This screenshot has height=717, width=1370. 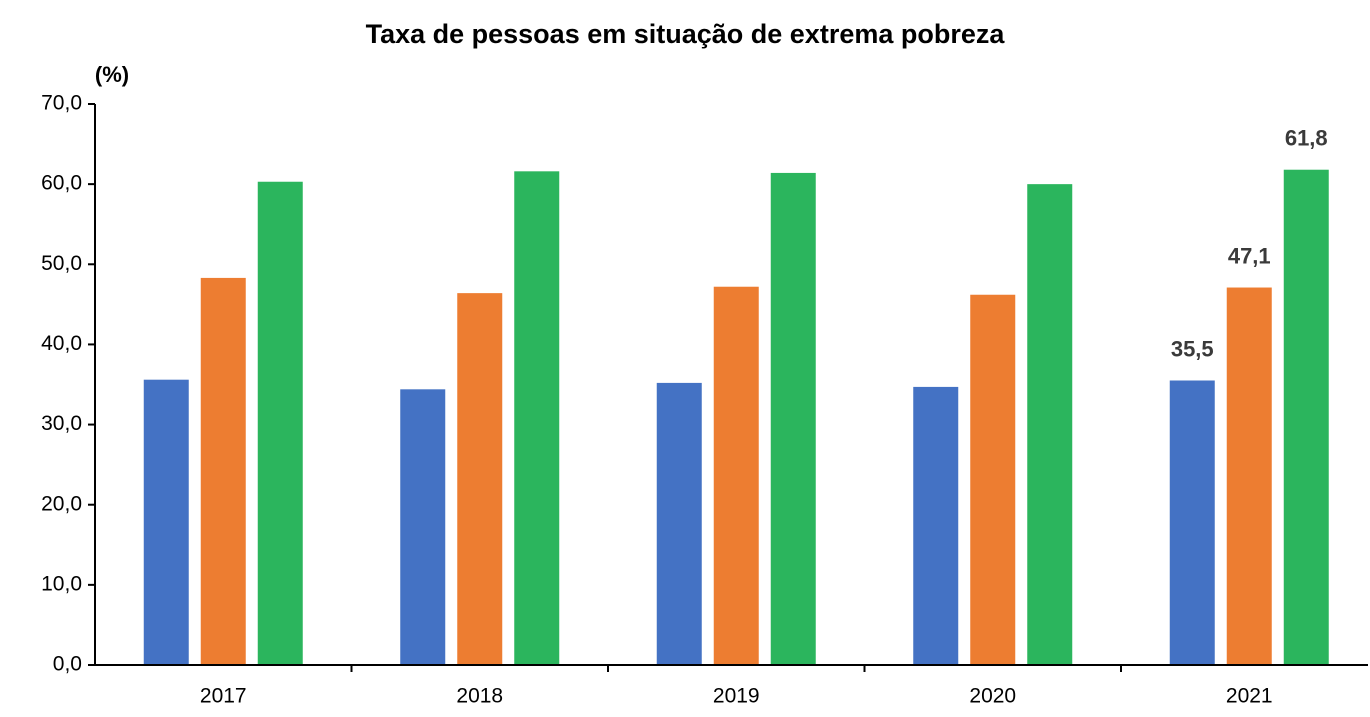 I want to click on y-tick-label: 50,0, so click(x=61, y=263).